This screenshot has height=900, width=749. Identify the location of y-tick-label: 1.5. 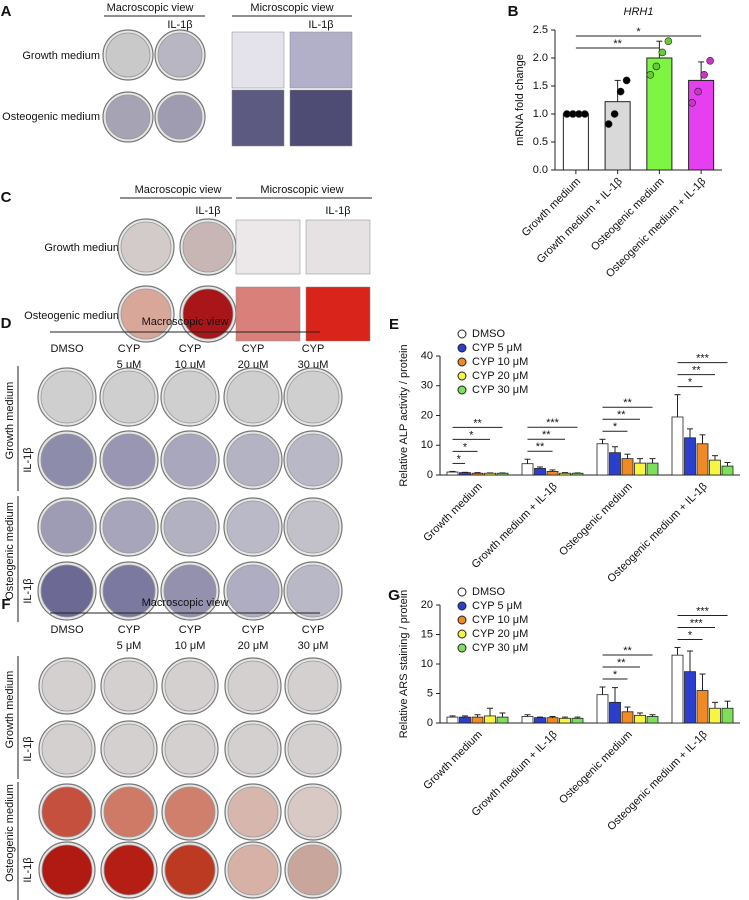
(540, 86).